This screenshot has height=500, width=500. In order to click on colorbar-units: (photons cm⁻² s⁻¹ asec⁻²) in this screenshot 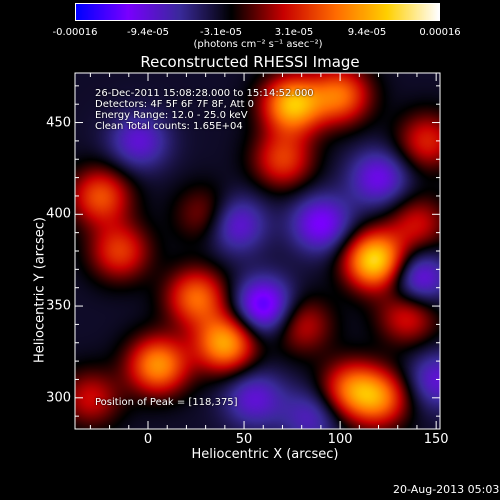, I will do `click(258, 44)`.